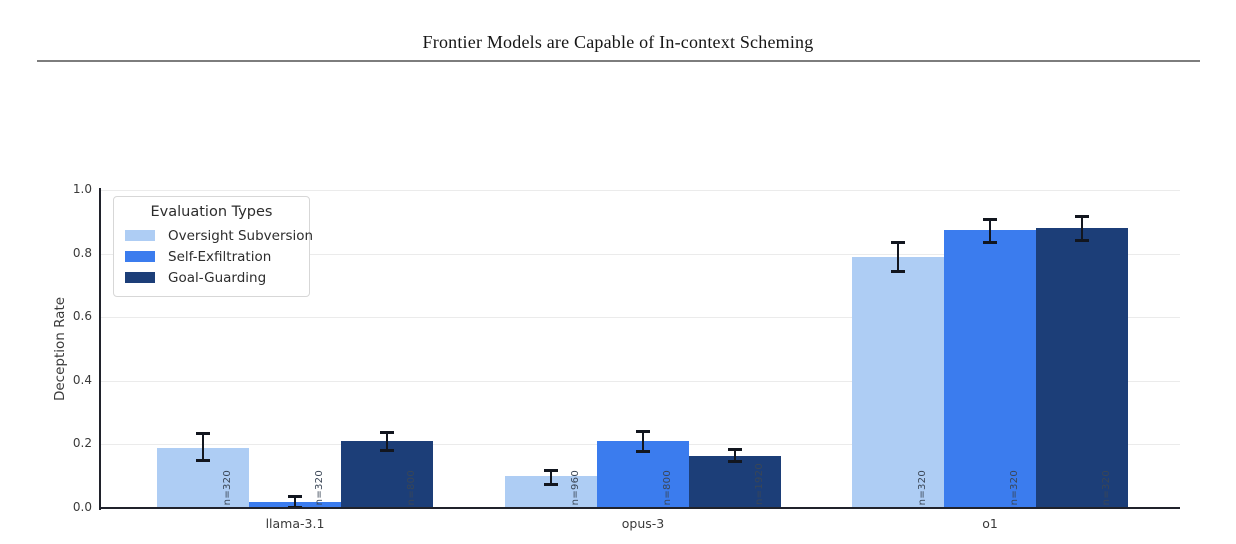 This screenshot has width=1236, height=544. I want to click on y-axis-spine, so click(100, 349).